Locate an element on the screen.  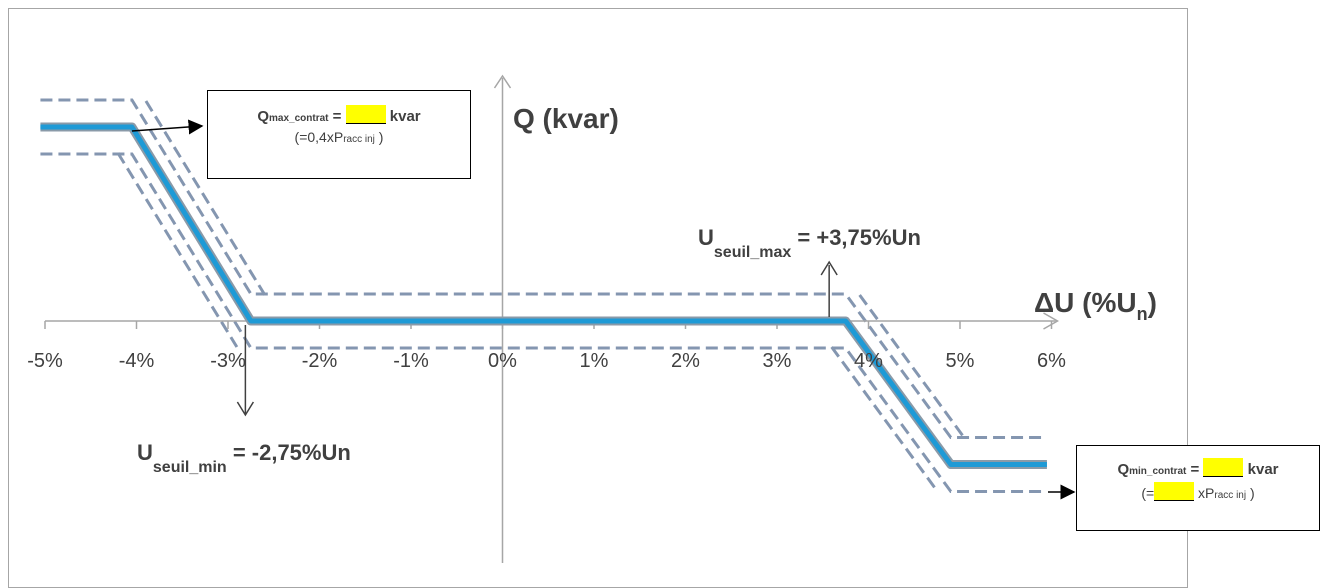
x-tick-label: 3% is located at coordinates (777, 361).